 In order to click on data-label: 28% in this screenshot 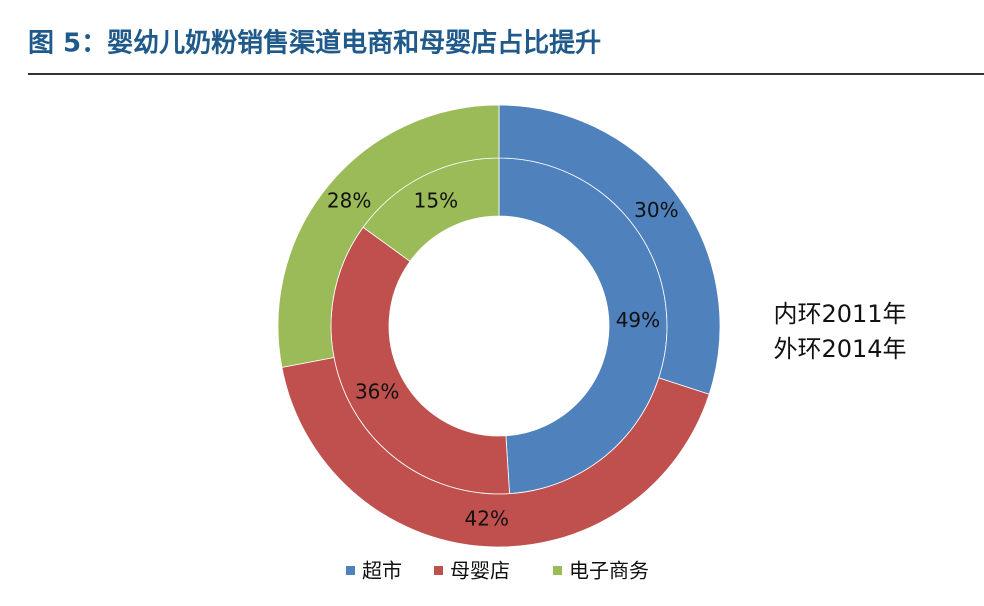, I will do `click(349, 201)`.